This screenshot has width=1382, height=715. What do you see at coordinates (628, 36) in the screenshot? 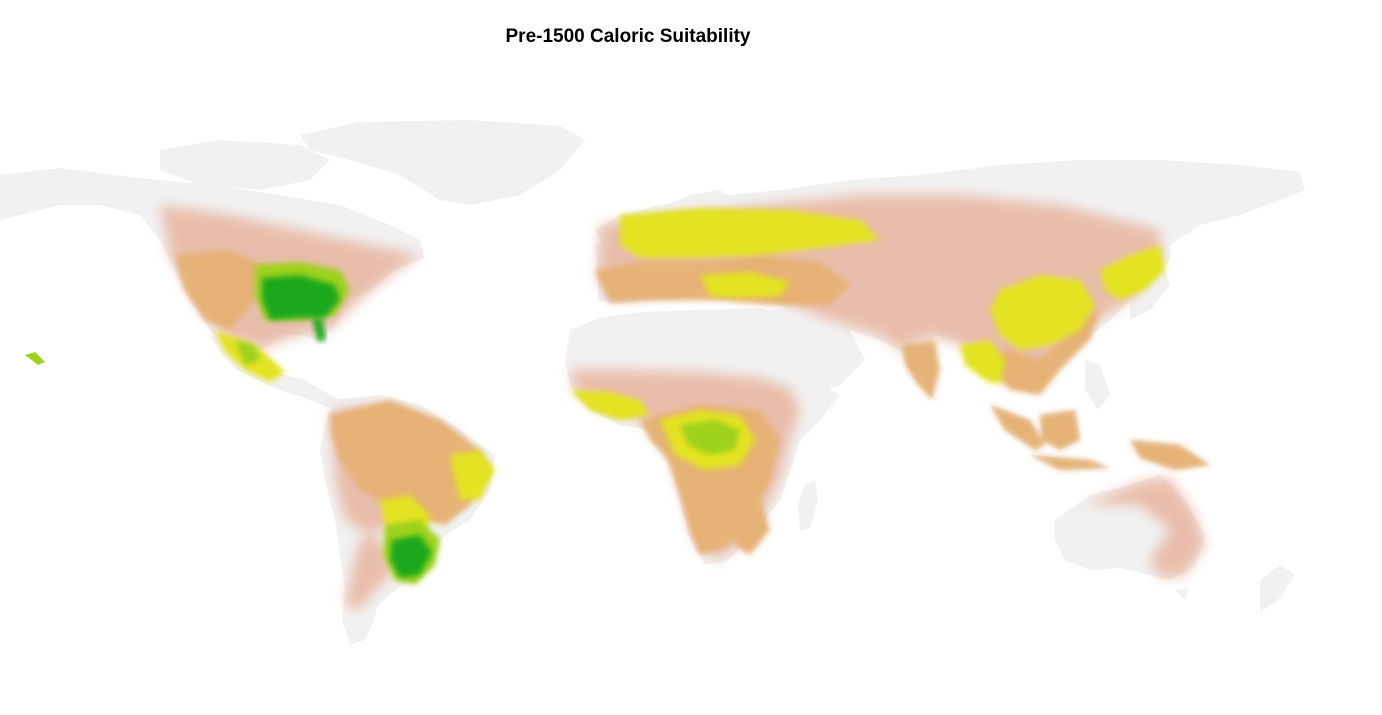
I see `map-title: Pre-1500 Caloric Suitability` at bounding box center [628, 36].